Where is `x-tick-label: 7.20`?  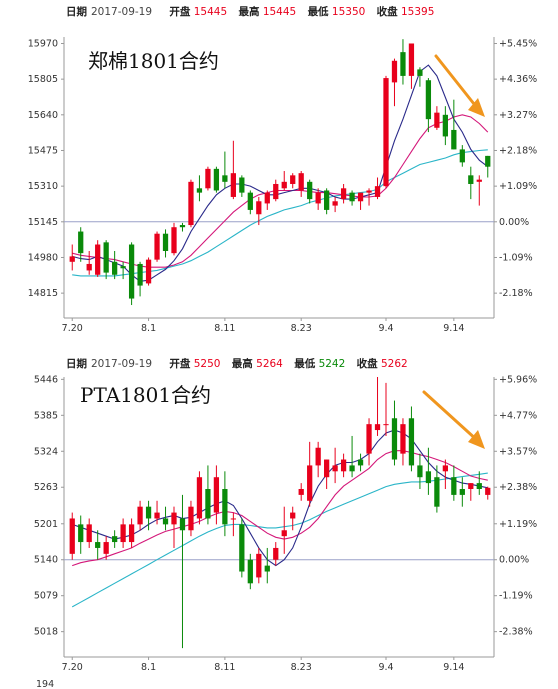 x-tick-label: 7.20 is located at coordinates (72, 667).